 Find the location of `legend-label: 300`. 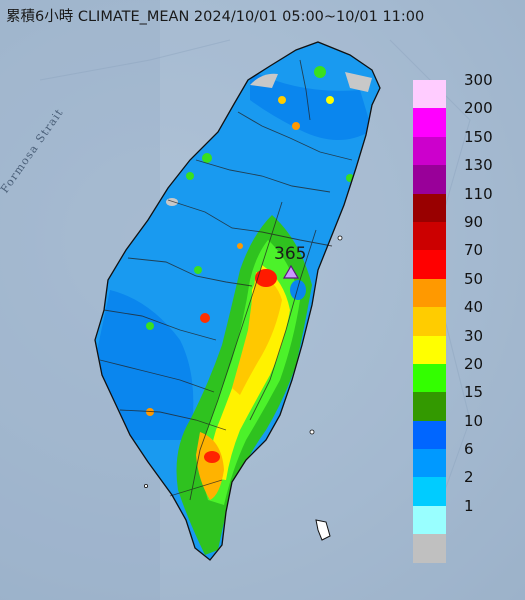

legend-label: 300 is located at coordinates (478, 80).